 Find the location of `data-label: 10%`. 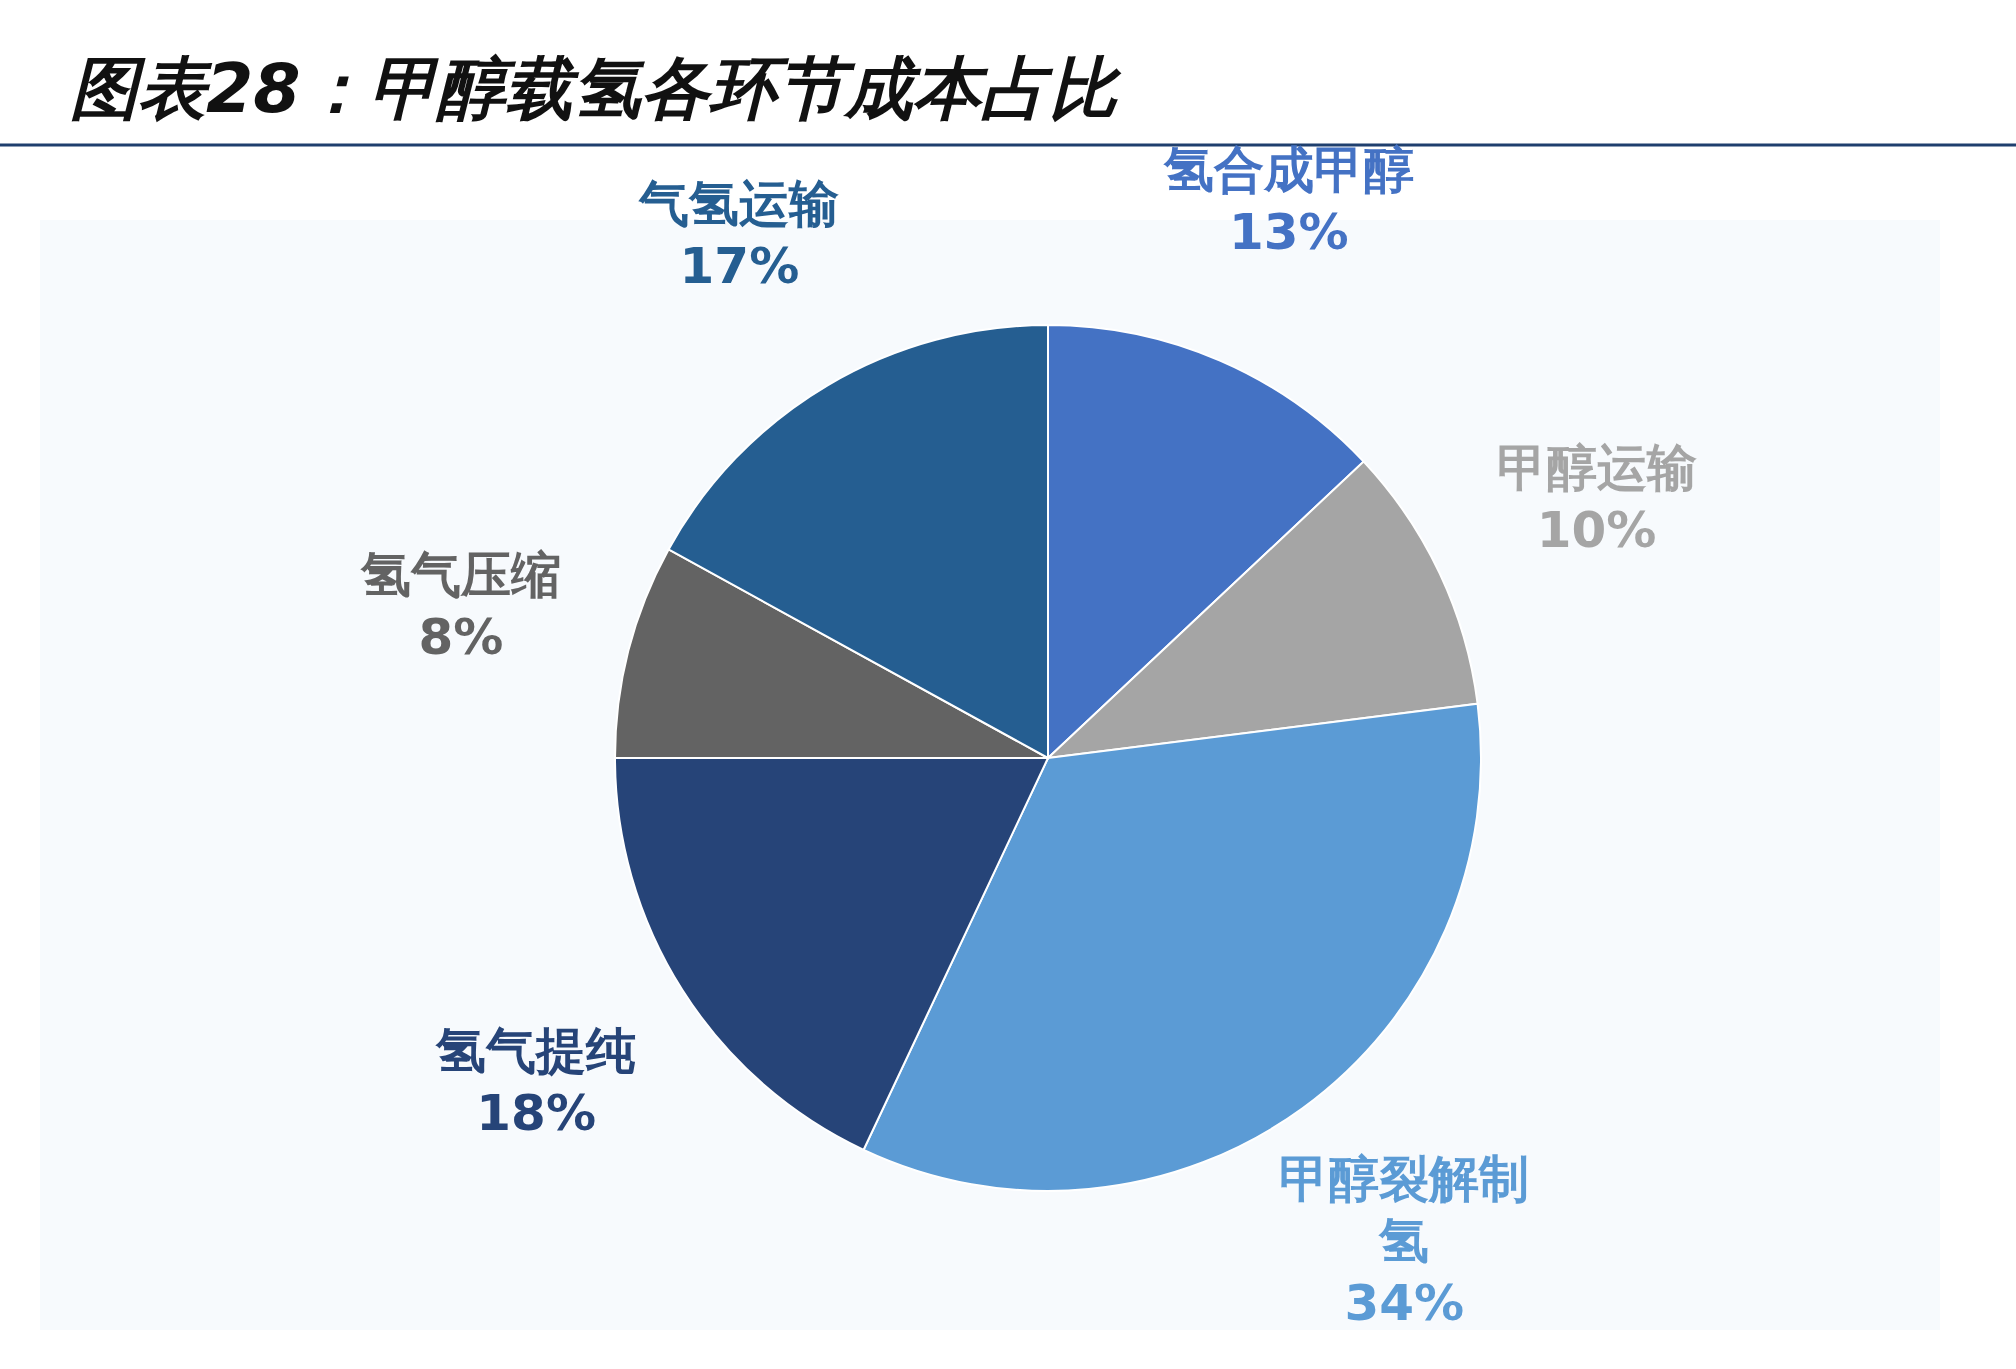

data-label: 10% is located at coordinates (1596, 529).